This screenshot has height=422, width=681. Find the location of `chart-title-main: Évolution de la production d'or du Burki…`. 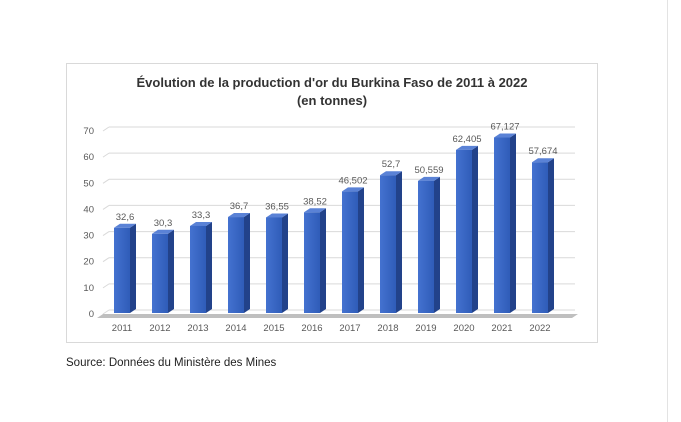

chart-title-main: Évolution de la production d'or du Burki… is located at coordinates (332, 82).